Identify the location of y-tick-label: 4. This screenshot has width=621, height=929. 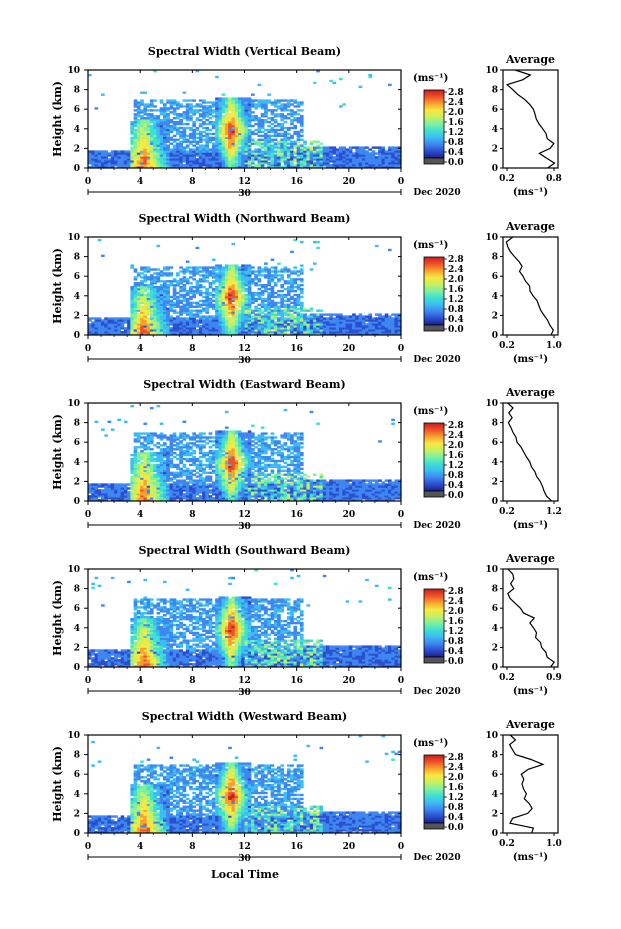
(77, 130).